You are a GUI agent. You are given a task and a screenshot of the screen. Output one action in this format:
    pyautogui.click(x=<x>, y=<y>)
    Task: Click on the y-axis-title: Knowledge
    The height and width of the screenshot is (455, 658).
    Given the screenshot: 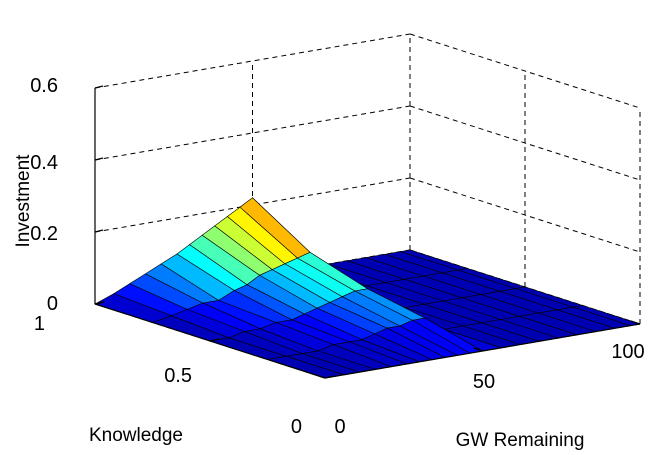 What is the action you would take?
    pyautogui.click(x=136, y=435)
    